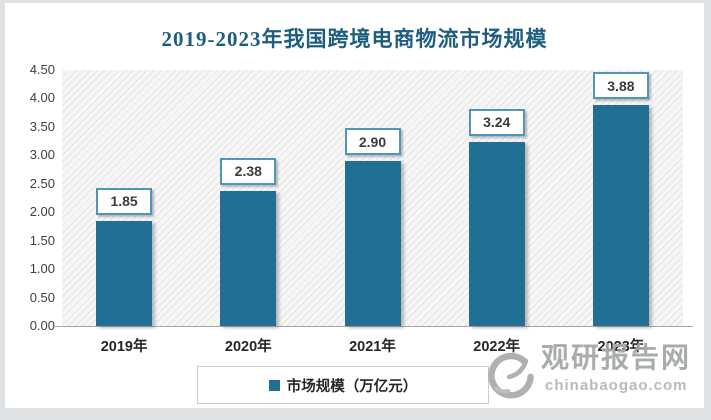 Image resolution: width=711 pixels, height=420 pixels. Describe the element at coordinates (42, 212) in the screenshot. I see `y-axis-tick-label: 2.00` at that location.